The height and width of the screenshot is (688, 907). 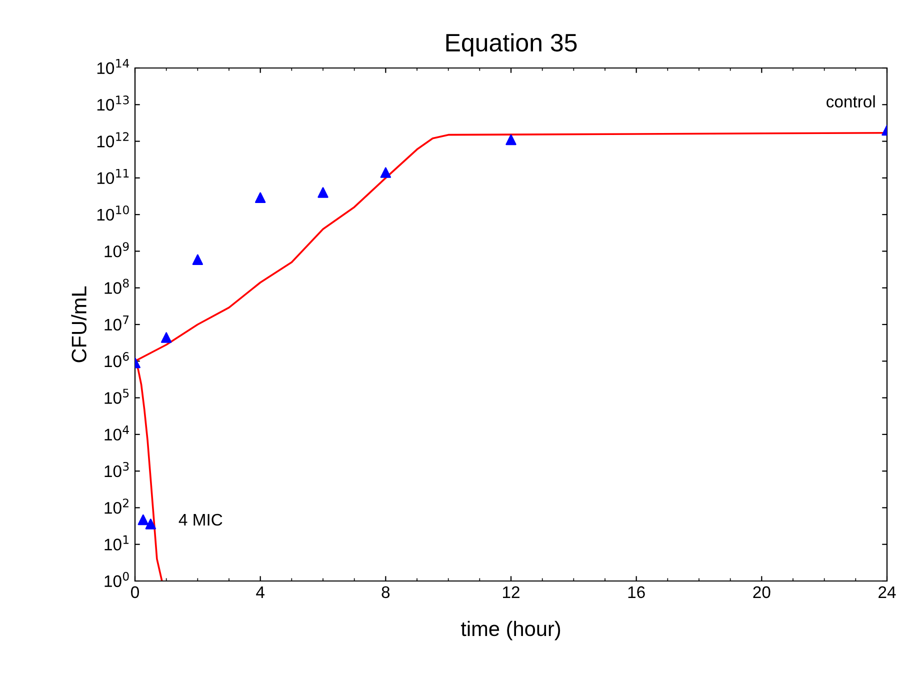 I want to click on x-tick-label: 0, so click(x=135, y=592).